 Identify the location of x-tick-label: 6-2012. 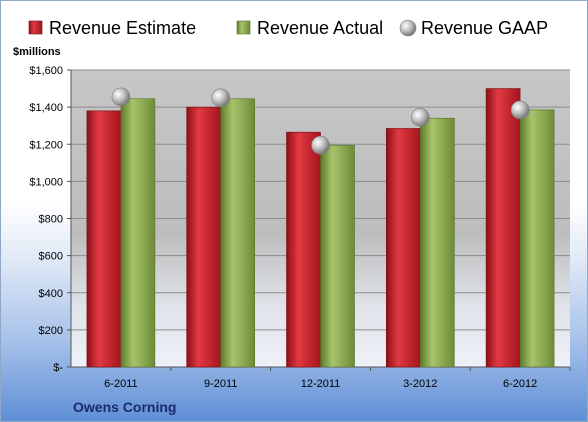
(520, 384).